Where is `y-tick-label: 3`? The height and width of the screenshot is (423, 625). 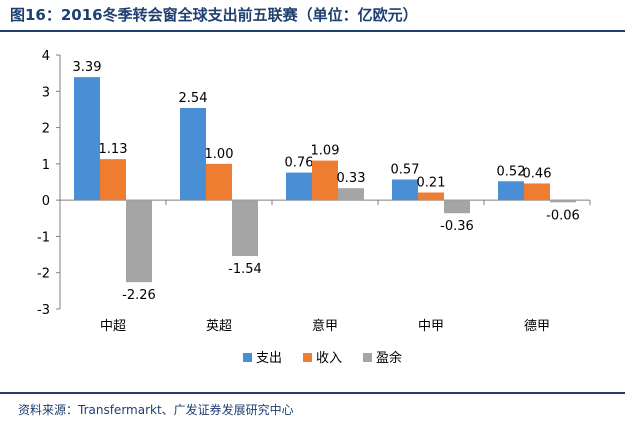
y-tick-label: 3 is located at coordinates (46, 92).